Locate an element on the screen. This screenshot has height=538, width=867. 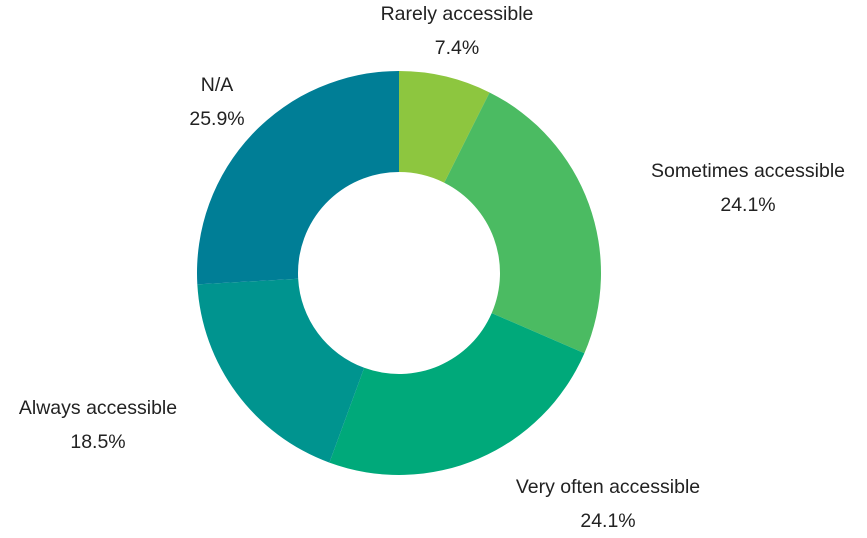
slice-very-often is located at coordinates (457, 394).